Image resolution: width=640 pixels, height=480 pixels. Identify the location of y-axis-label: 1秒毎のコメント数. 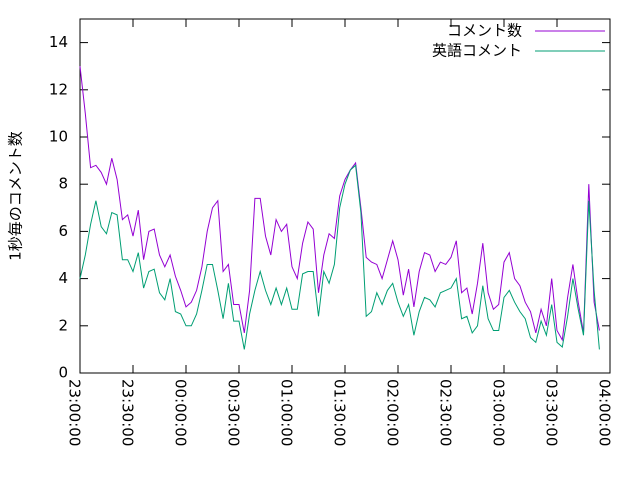
(16, 196).